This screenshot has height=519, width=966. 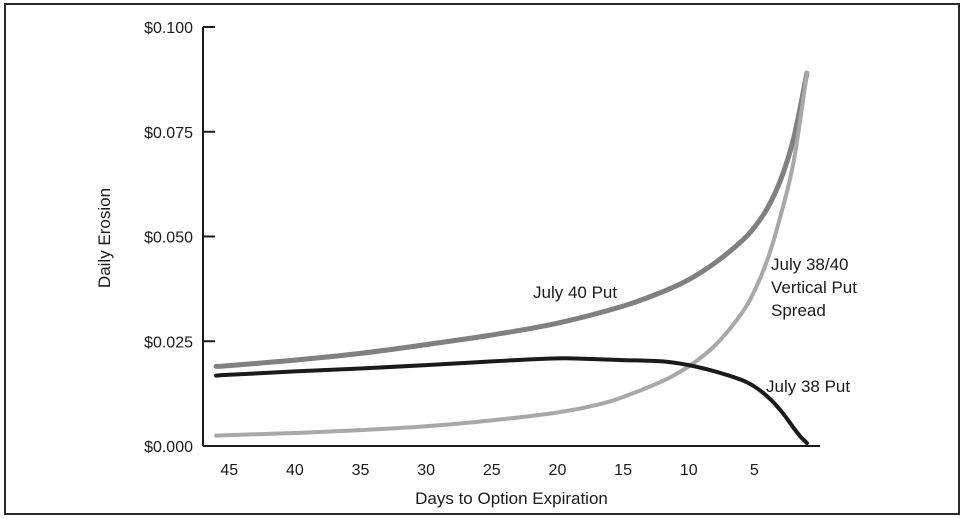 What do you see at coordinates (168, 133) in the screenshot?
I see `y-tick-label: $0.075` at bounding box center [168, 133].